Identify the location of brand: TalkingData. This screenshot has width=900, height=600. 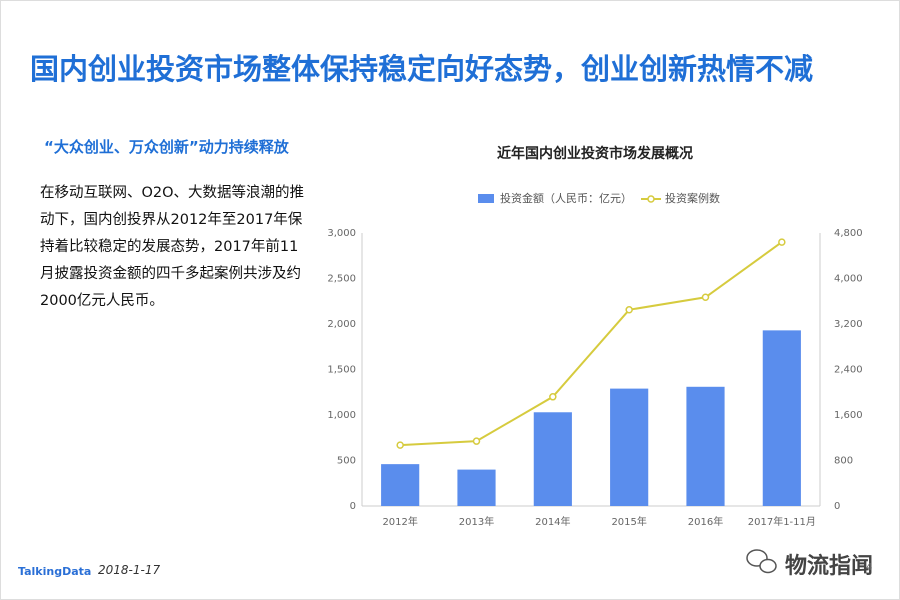
(55, 571).